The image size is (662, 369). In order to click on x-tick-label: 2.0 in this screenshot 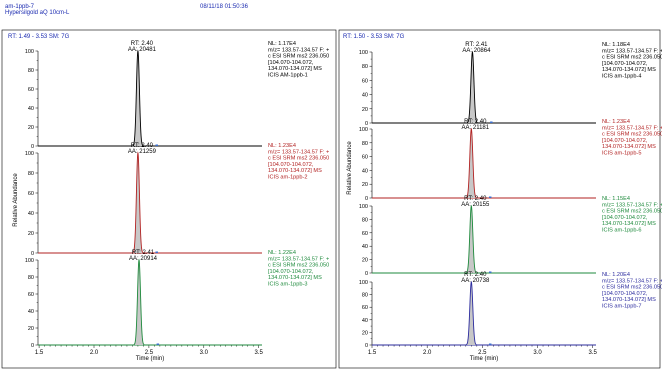, I will do `click(94, 353)`.